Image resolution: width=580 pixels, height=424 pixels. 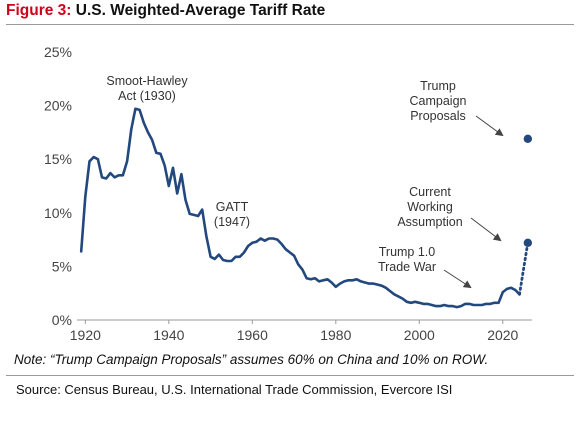 What do you see at coordinates (200, 10) in the screenshot?
I see `figure-title-text: U.S. Weighted-Average Tariff Rate` at bounding box center [200, 10].